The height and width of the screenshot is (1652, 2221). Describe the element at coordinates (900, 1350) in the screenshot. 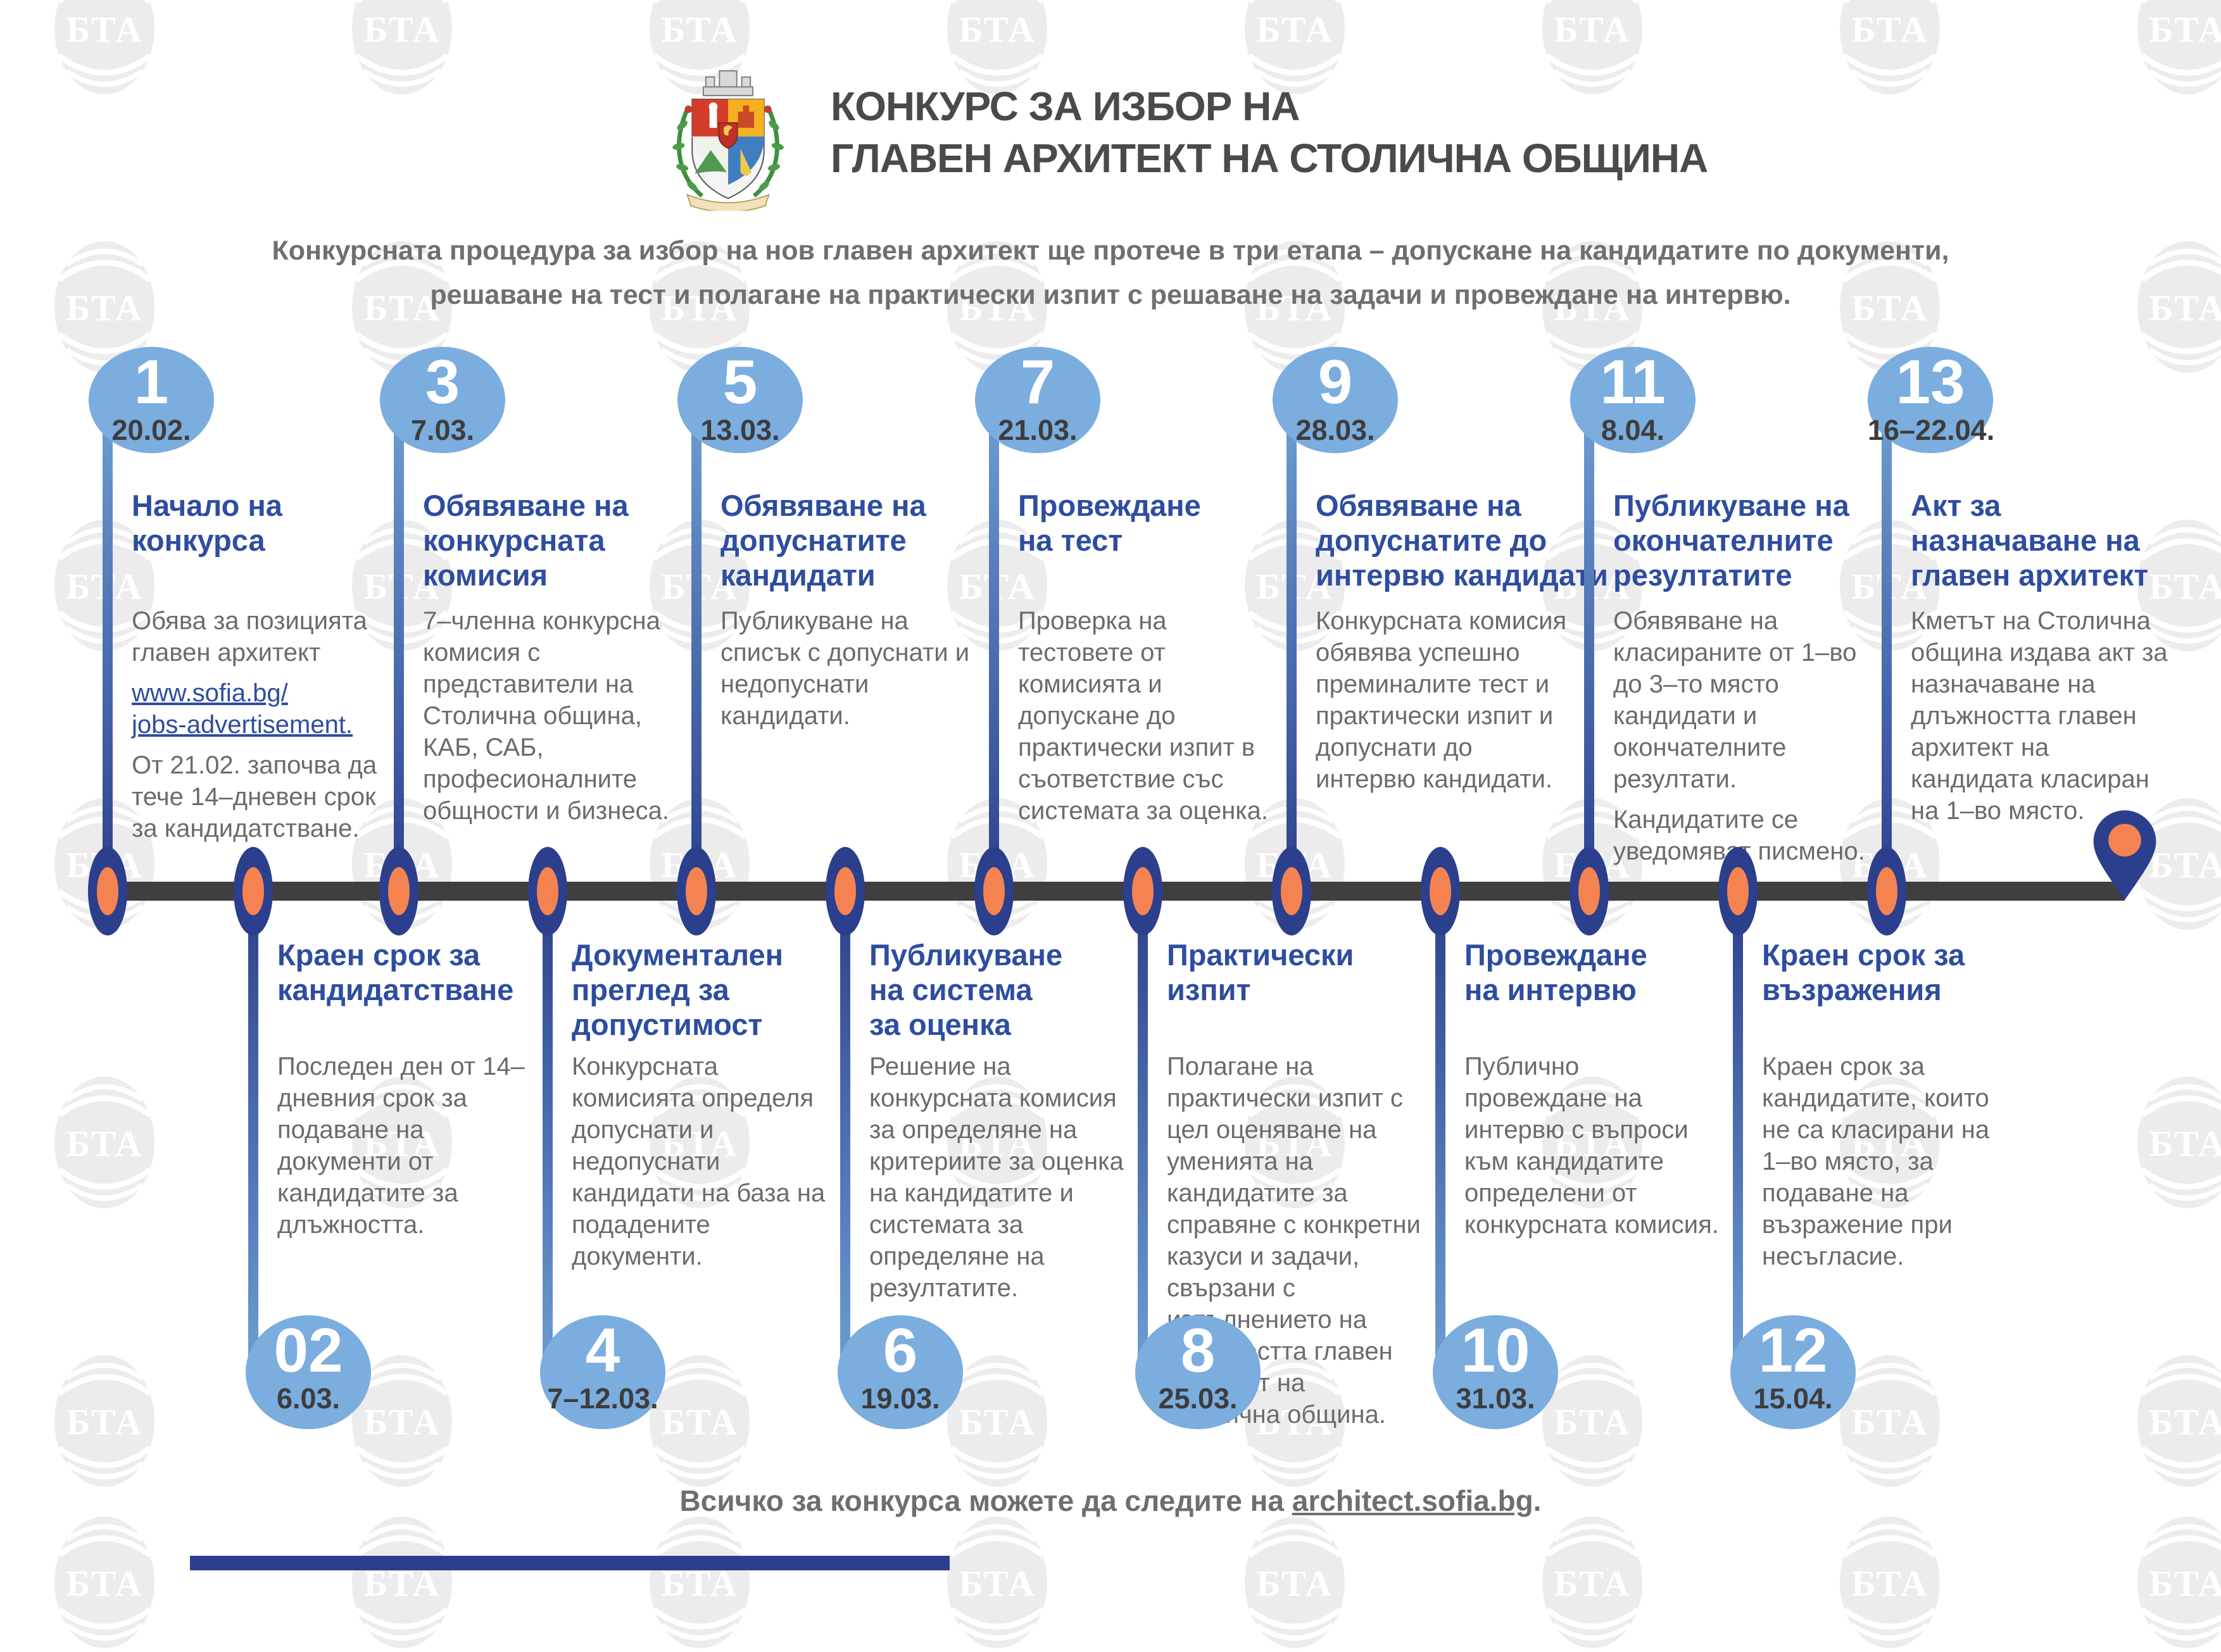

I see `step-number: 6` at that location.